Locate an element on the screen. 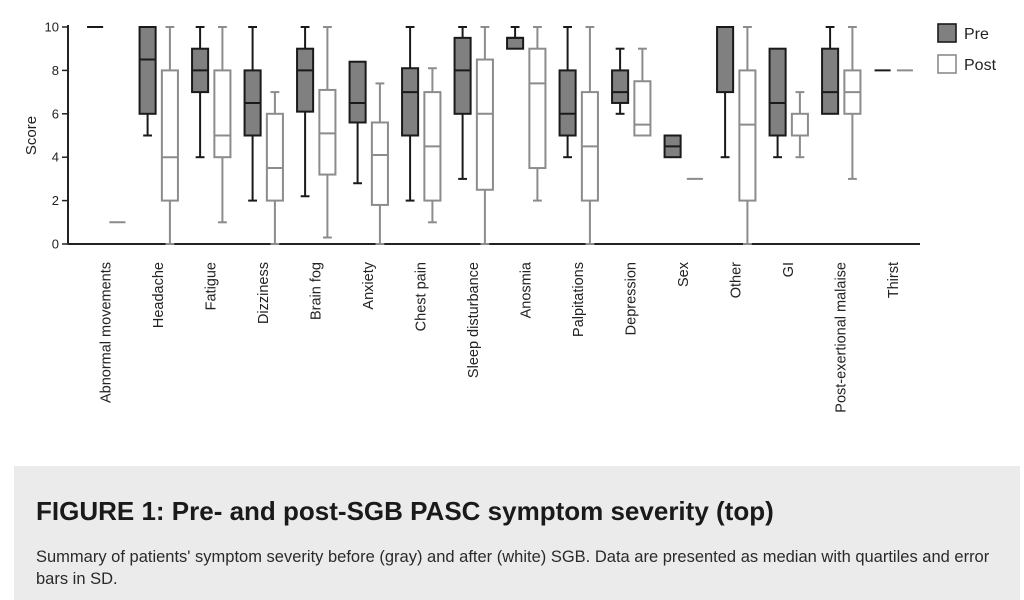 The image size is (1024, 600). y-tick-label: 4 is located at coordinates (55, 157).